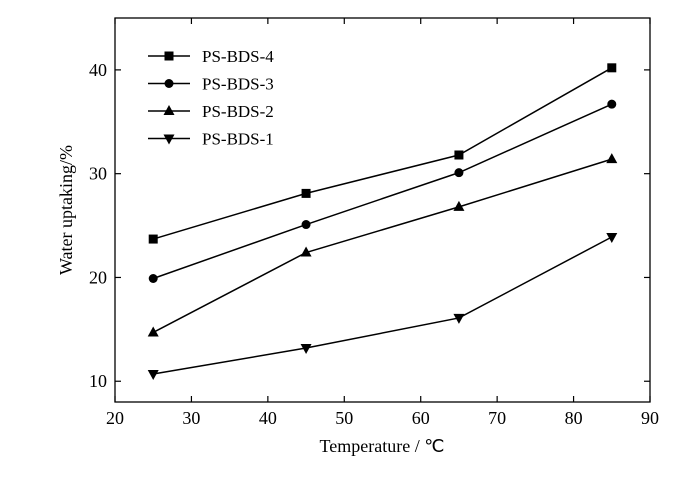  What do you see at coordinates (574, 418) in the screenshot?
I see `x-tick-label: 80` at bounding box center [574, 418].